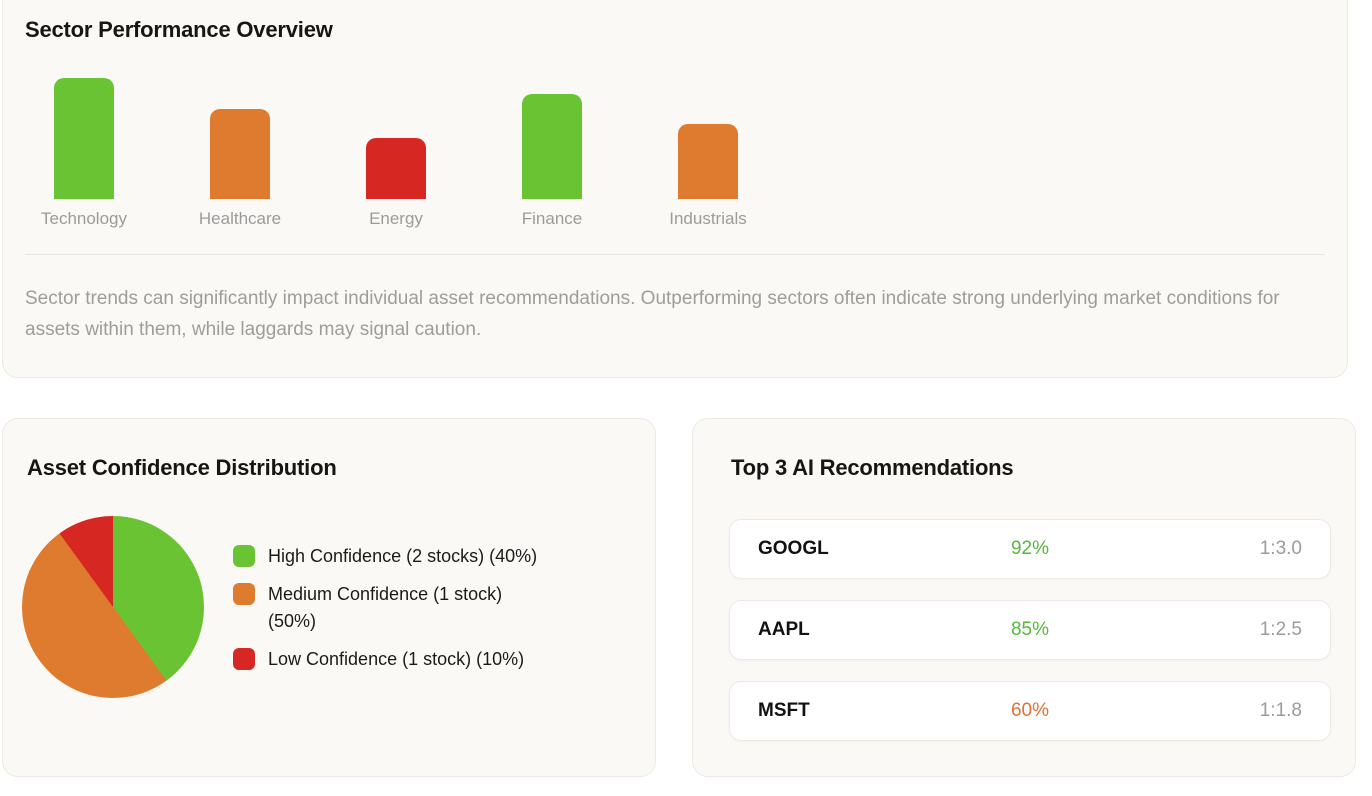 The width and height of the screenshot is (1372, 796). Describe the element at coordinates (179, 29) in the screenshot. I see `sector-performance-title: Sector Performance Overview` at that location.